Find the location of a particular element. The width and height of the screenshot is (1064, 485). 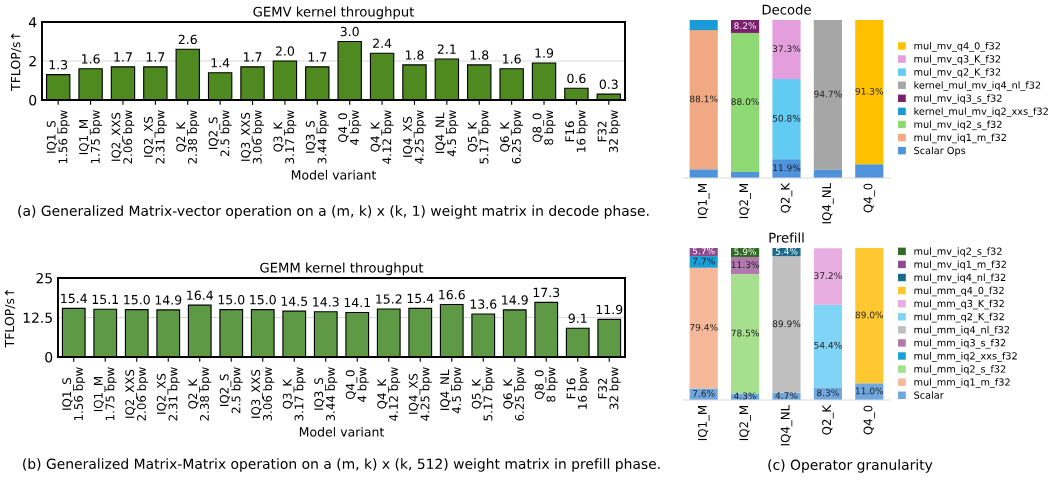

data-label: 78.5% is located at coordinates (745, 333).